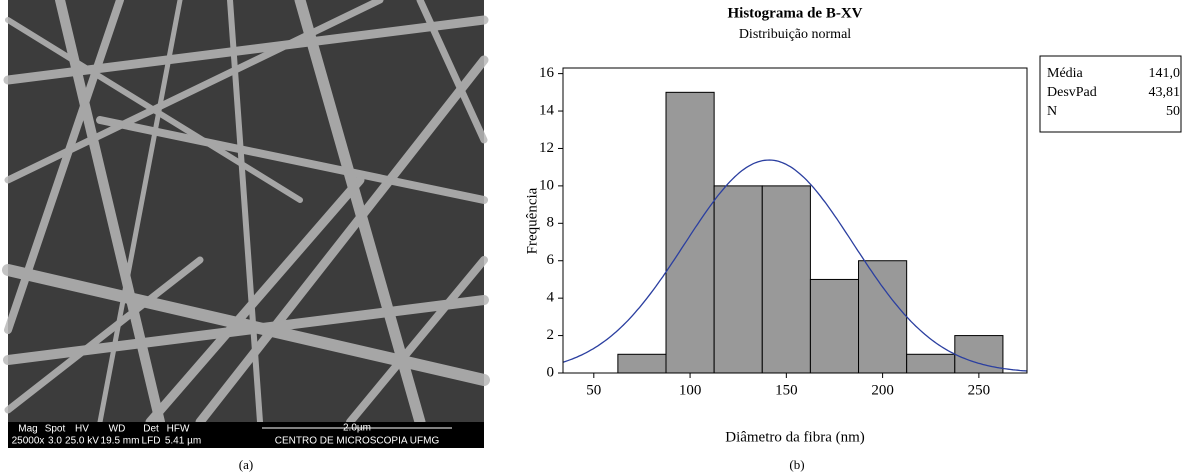 The image size is (1182, 475). What do you see at coordinates (546, 185) in the screenshot?
I see `y-tick-label: 10` at bounding box center [546, 185].